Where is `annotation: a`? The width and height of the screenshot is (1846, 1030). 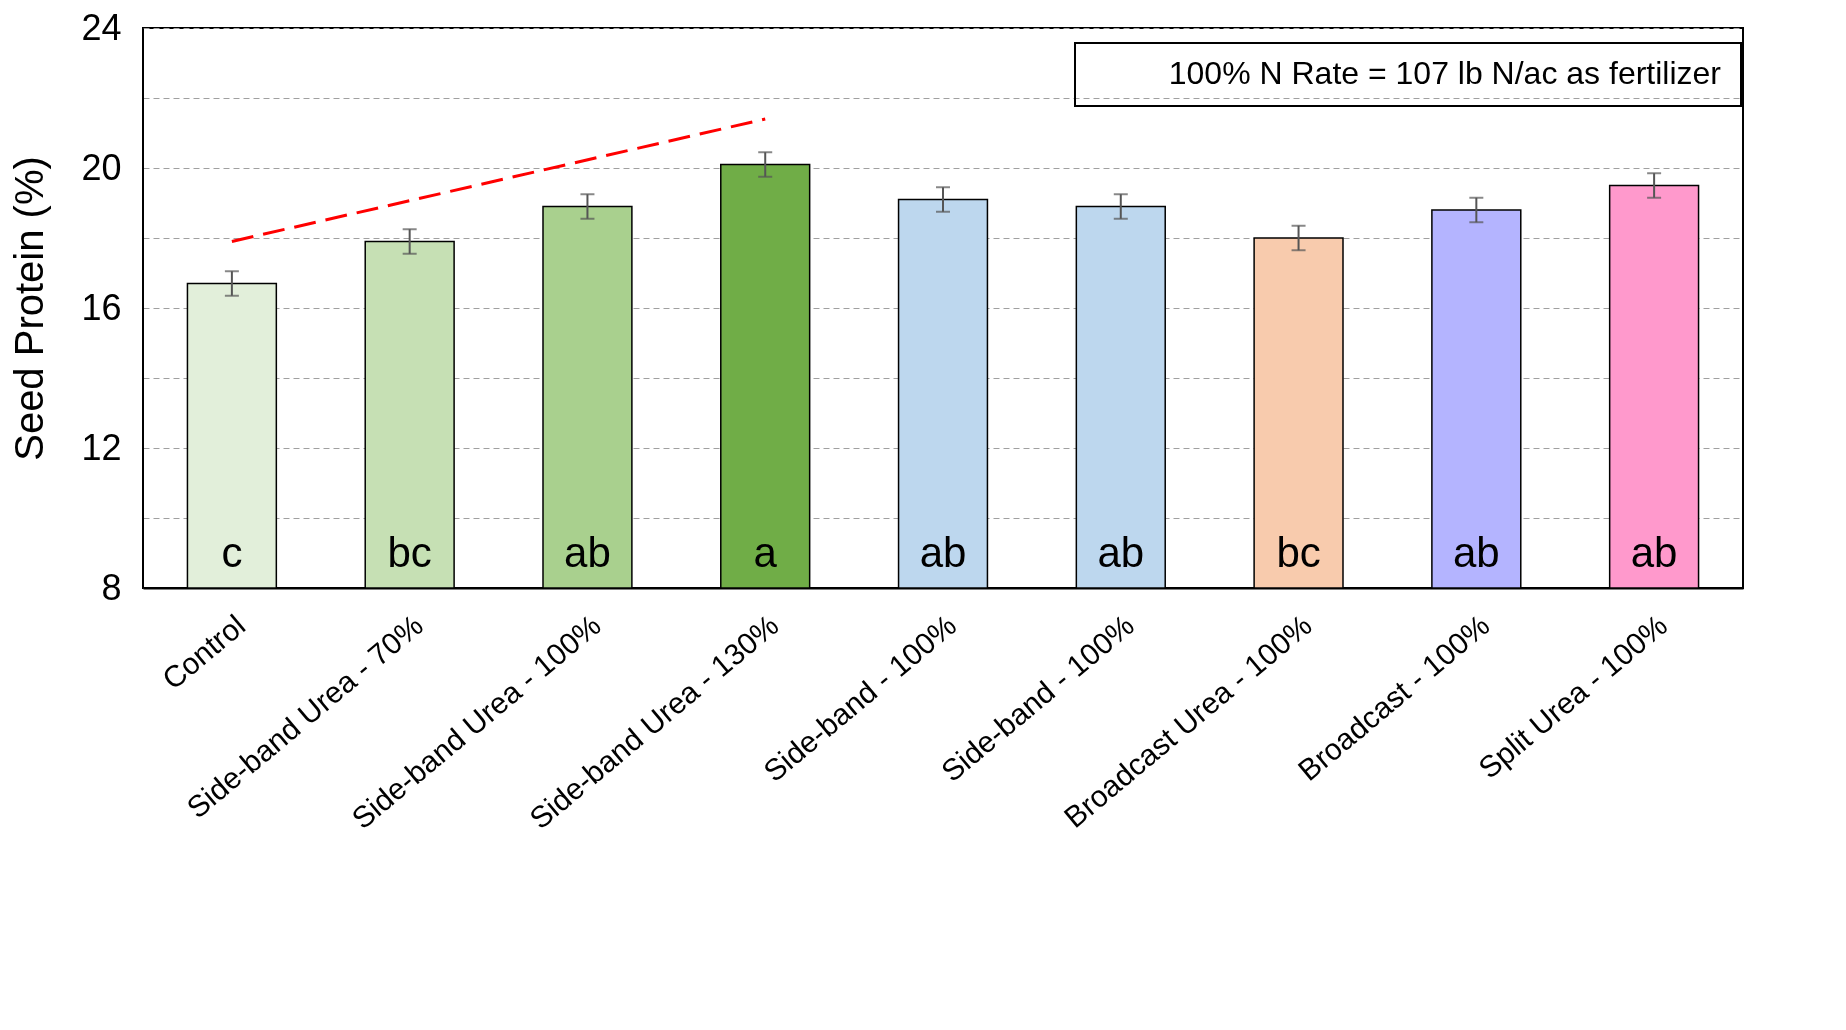
annotation: a is located at coordinates (765, 552).